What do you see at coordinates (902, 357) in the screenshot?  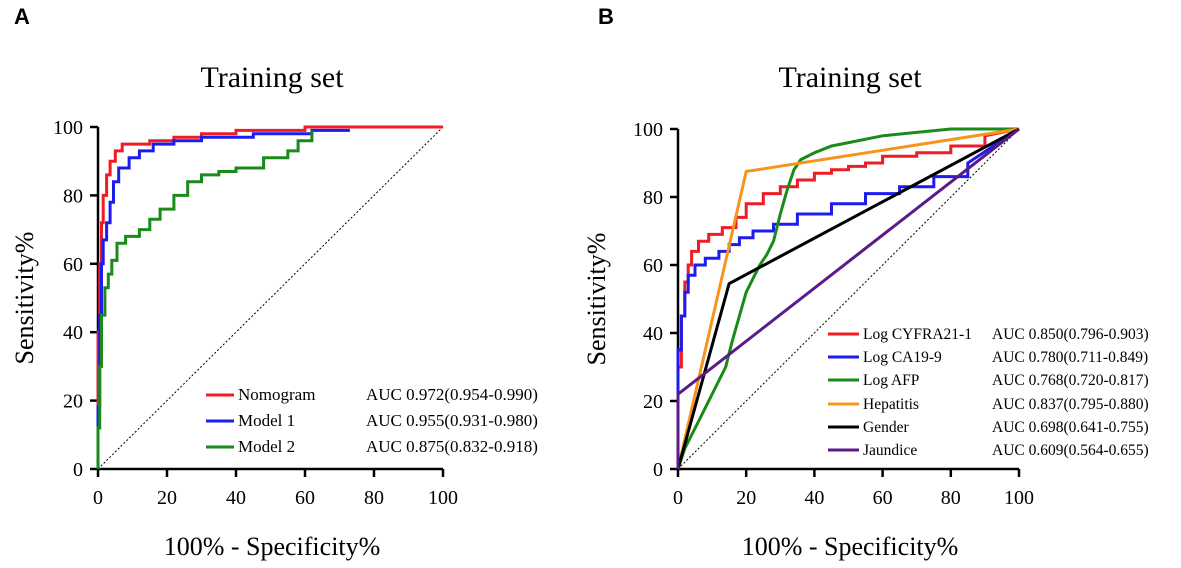 I see `legend-label: Log CA19-9` at bounding box center [902, 357].